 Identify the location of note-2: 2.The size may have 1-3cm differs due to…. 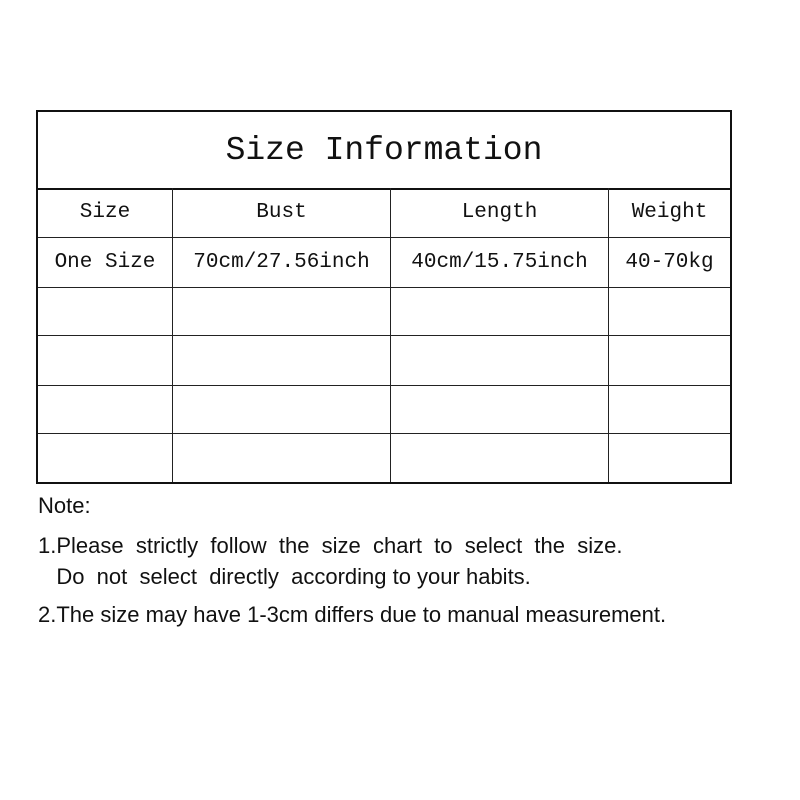
(352, 614).